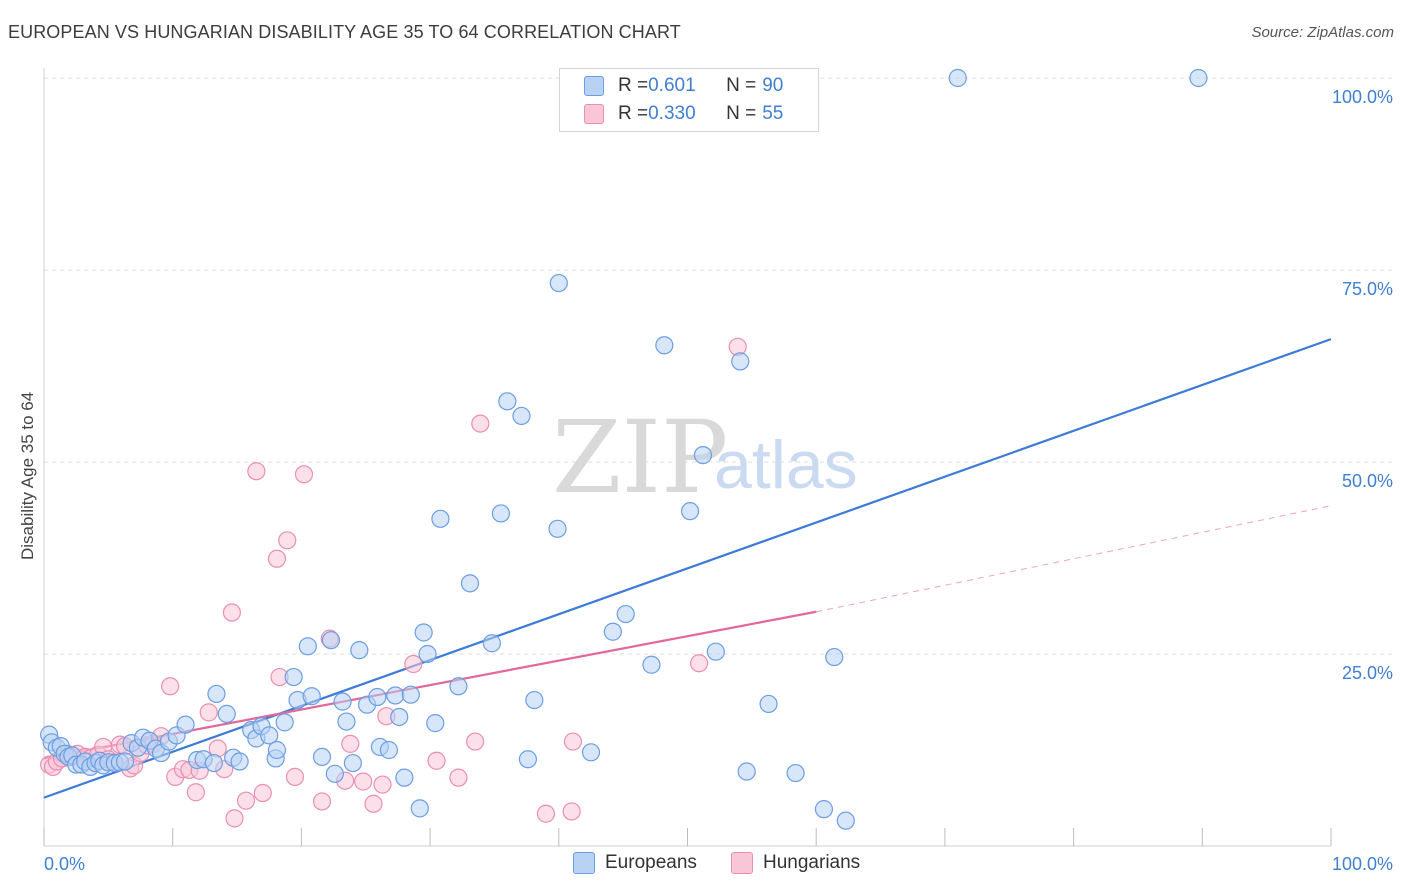 This screenshot has height=892, width=1406. What do you see at coordinates (812, 862) in the screenshot?
I see `bottom-legend-hungarian-label: Hungarians` at bounding box center [812, 862].